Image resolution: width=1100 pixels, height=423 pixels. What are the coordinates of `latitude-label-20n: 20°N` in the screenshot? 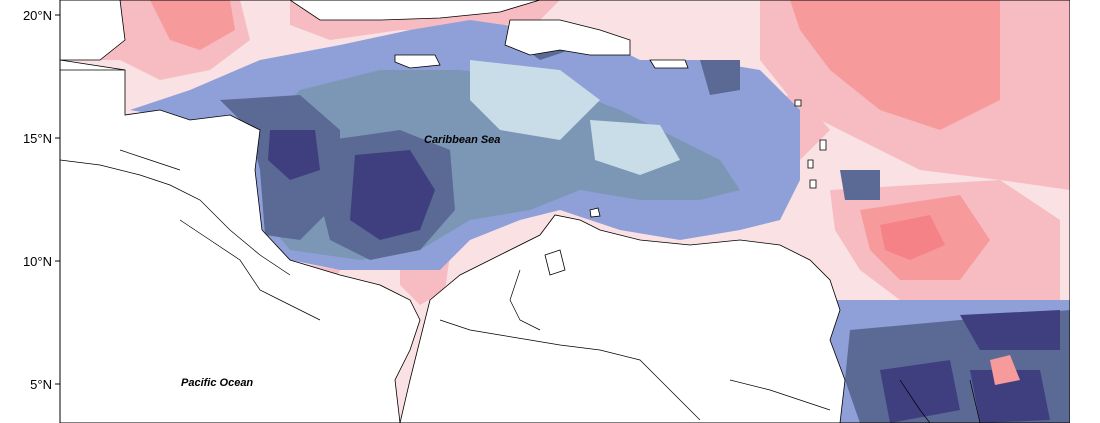 It's located at (37, 15).